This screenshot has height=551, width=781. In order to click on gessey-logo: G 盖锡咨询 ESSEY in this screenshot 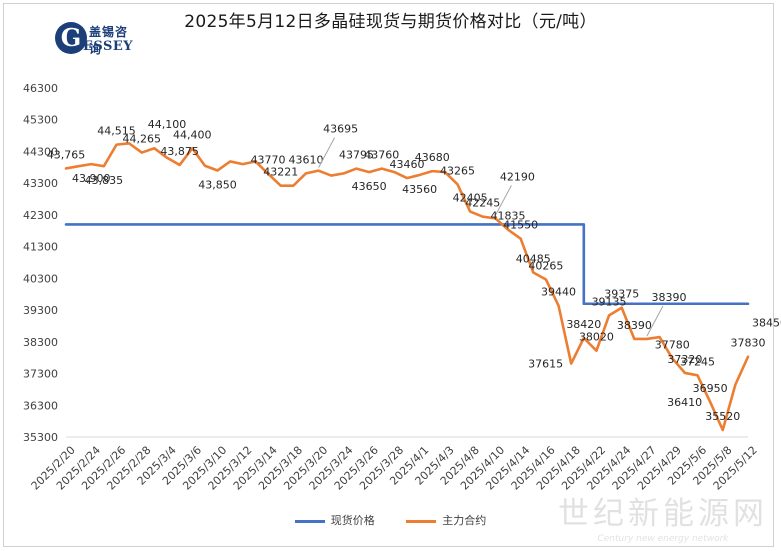, I will do `click(97, 40)`.